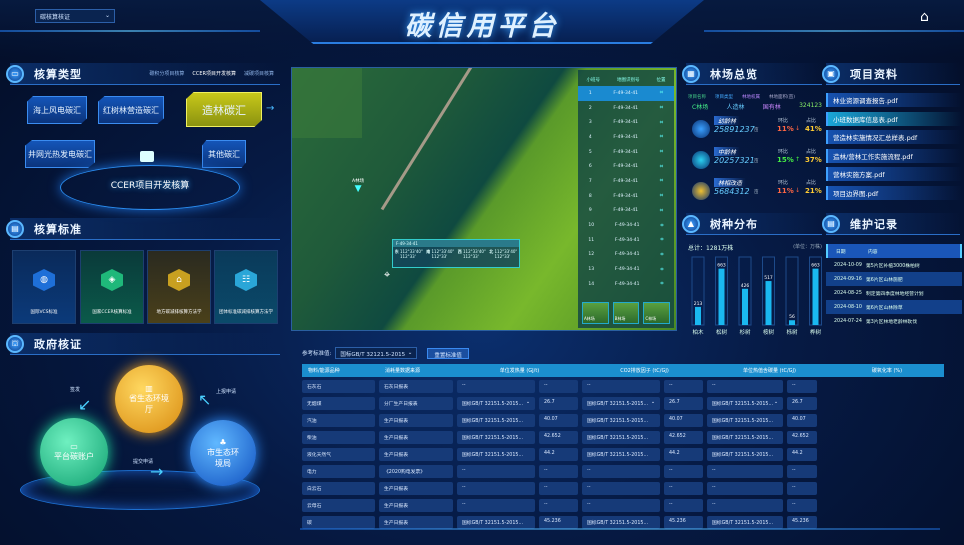 This screenshot has height=545, width=964. I want to click on bar-栎树, so click(792, 322).